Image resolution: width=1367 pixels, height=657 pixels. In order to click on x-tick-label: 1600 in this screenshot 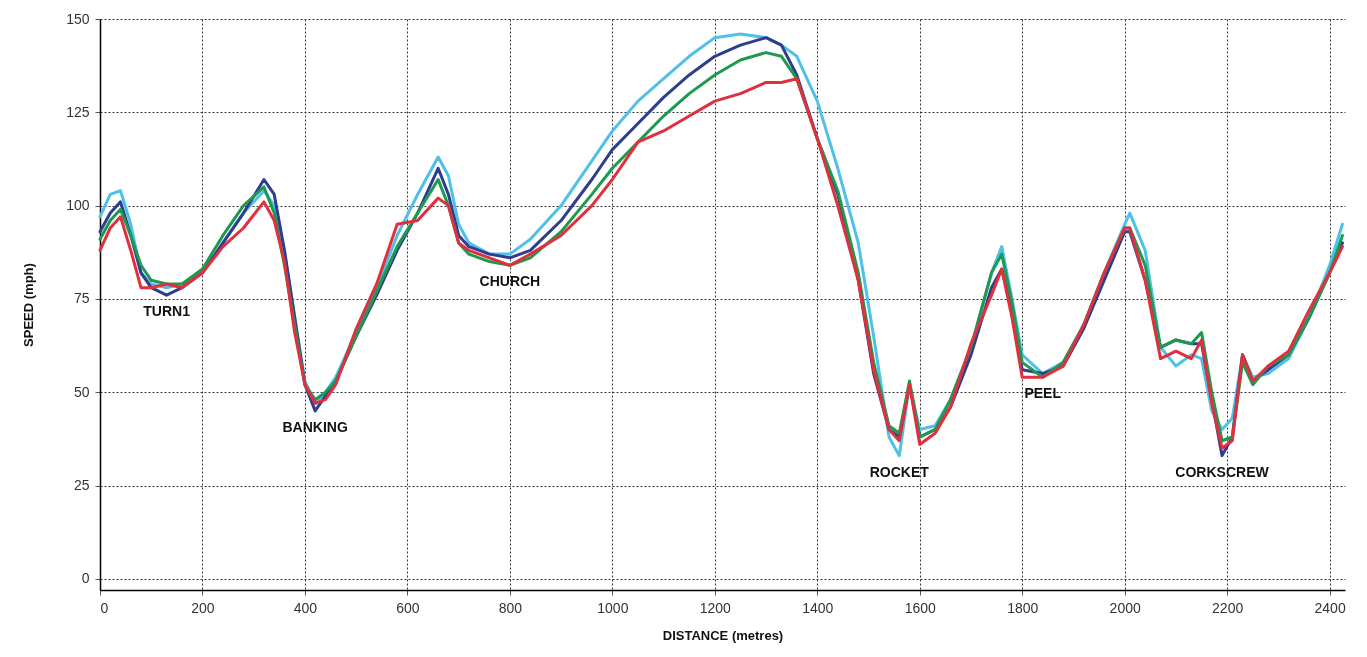, I will do `click(920, 607)`.